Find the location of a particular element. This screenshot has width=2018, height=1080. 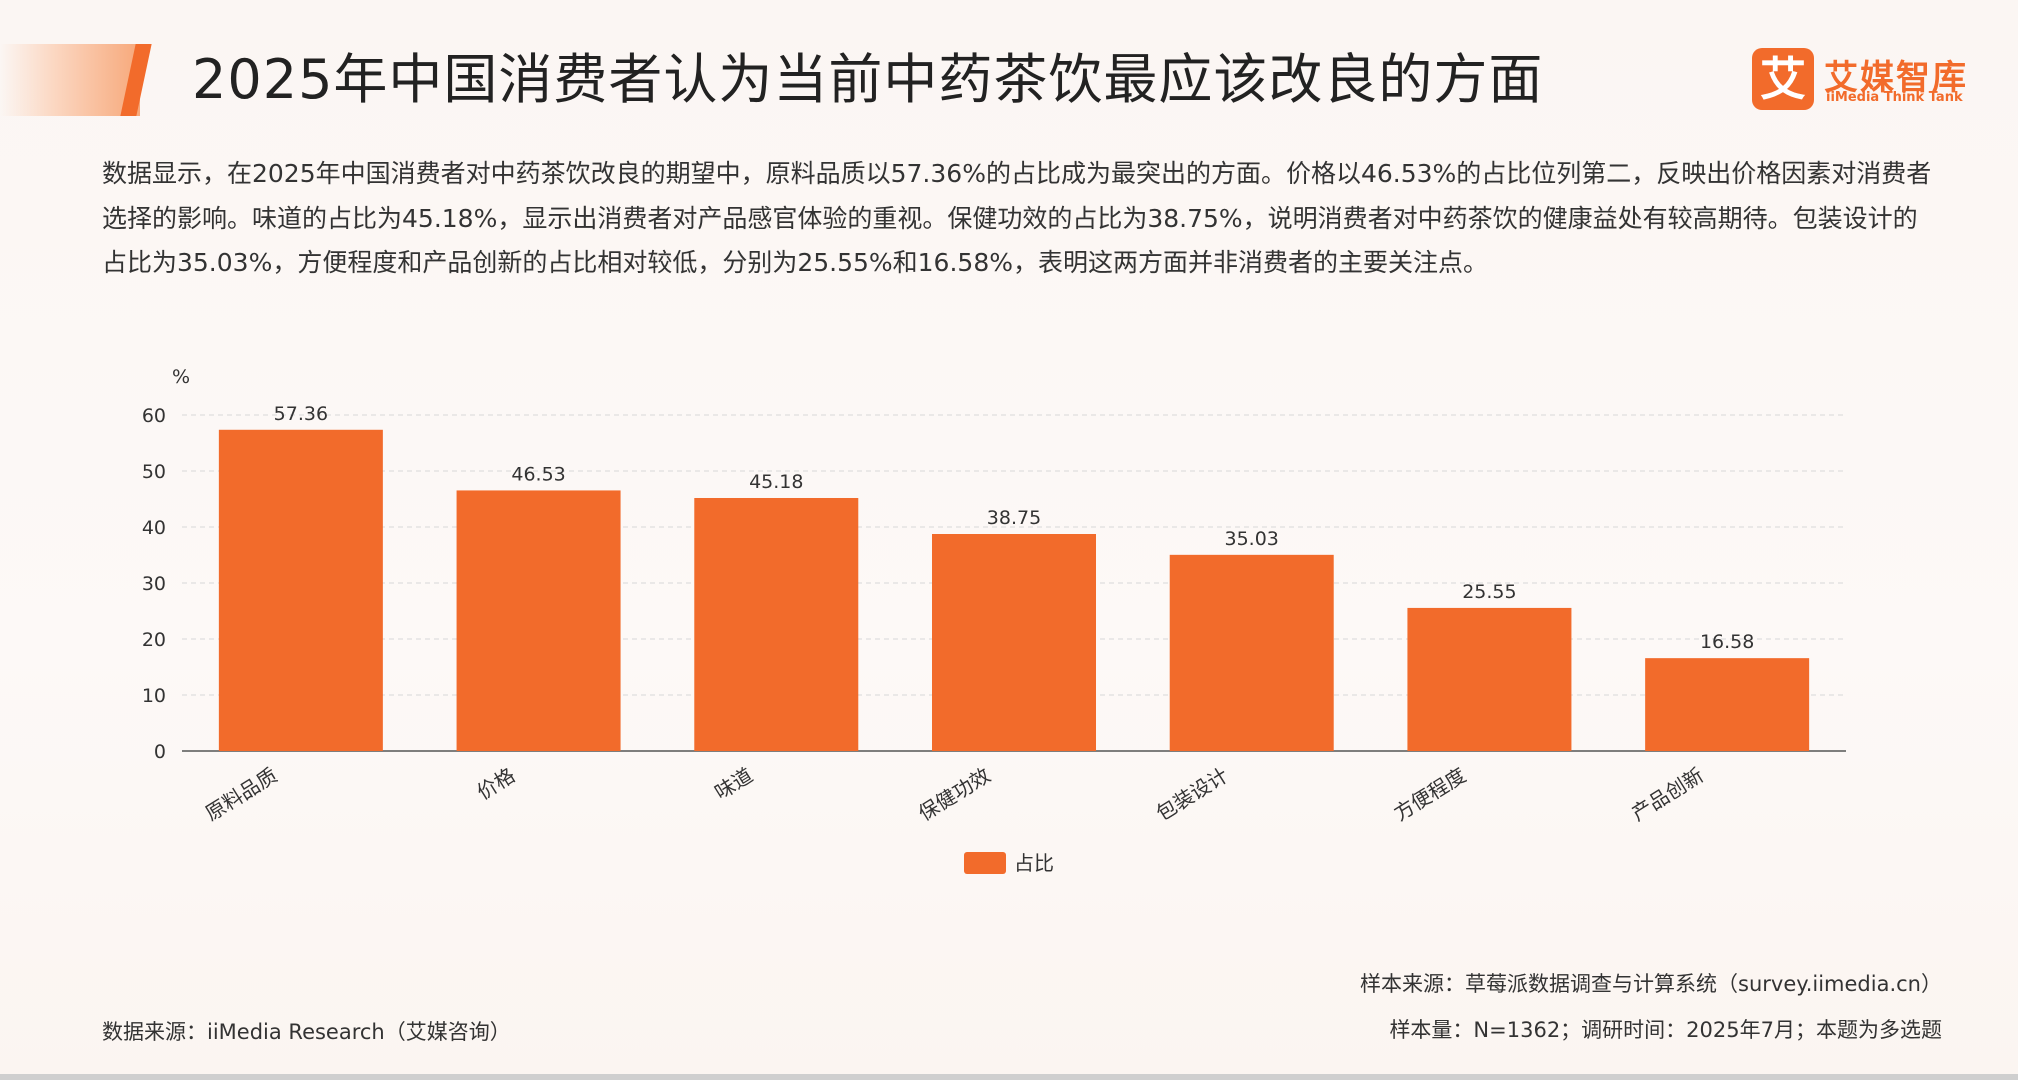

x-tick-label: 味道 is located at coordinates (733, 784).